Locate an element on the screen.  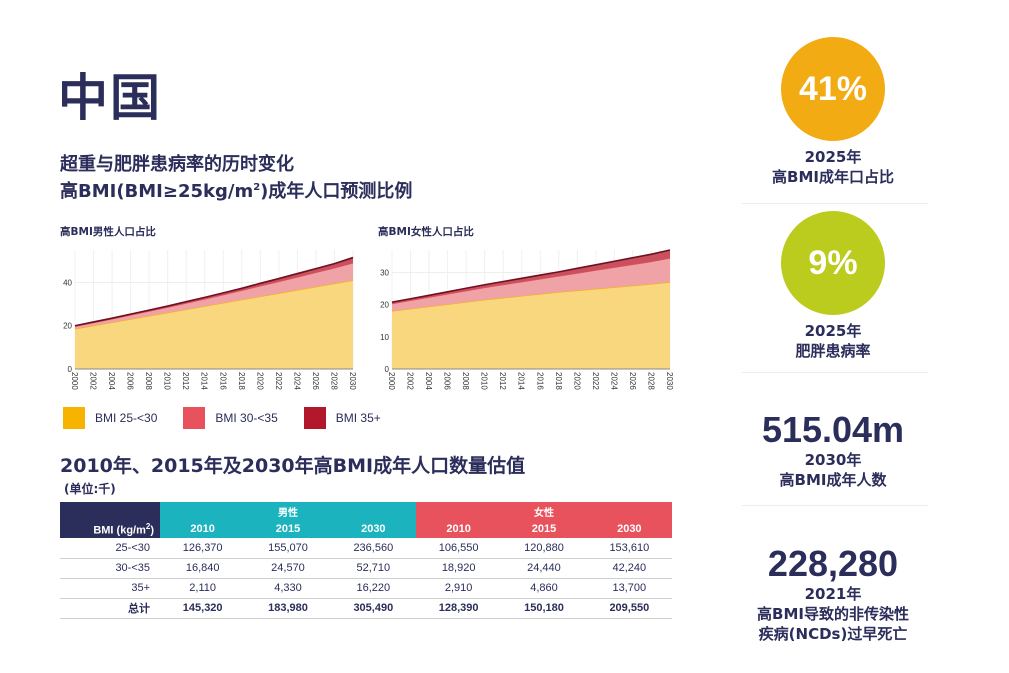
legend-item: BMI 30-<35 is located at coordinates (230, 418).